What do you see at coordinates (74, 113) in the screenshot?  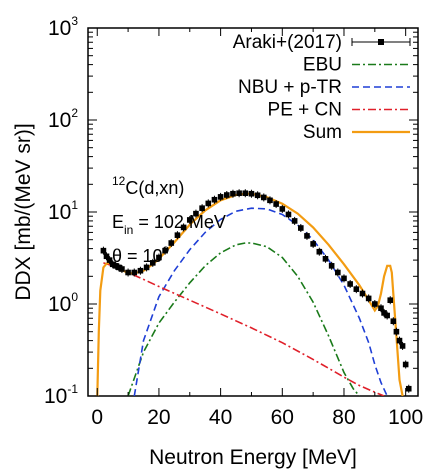 I see `y-tick-exponent: 2` at bounding box center [74, 113].